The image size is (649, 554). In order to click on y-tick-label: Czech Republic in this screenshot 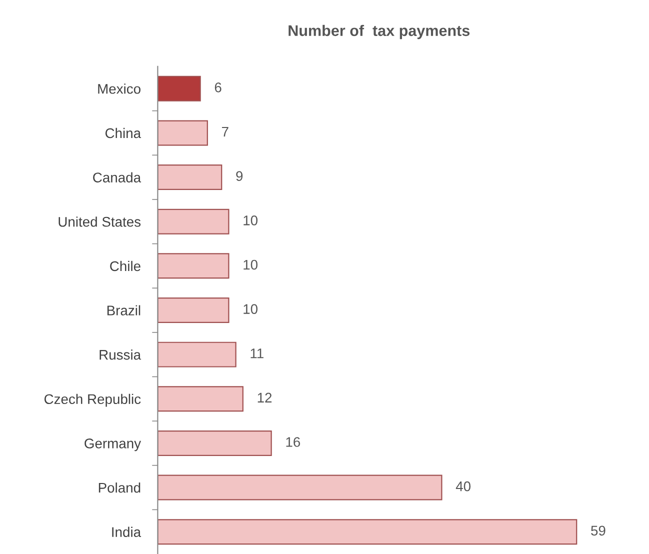, I will do `click(92, 400)`.